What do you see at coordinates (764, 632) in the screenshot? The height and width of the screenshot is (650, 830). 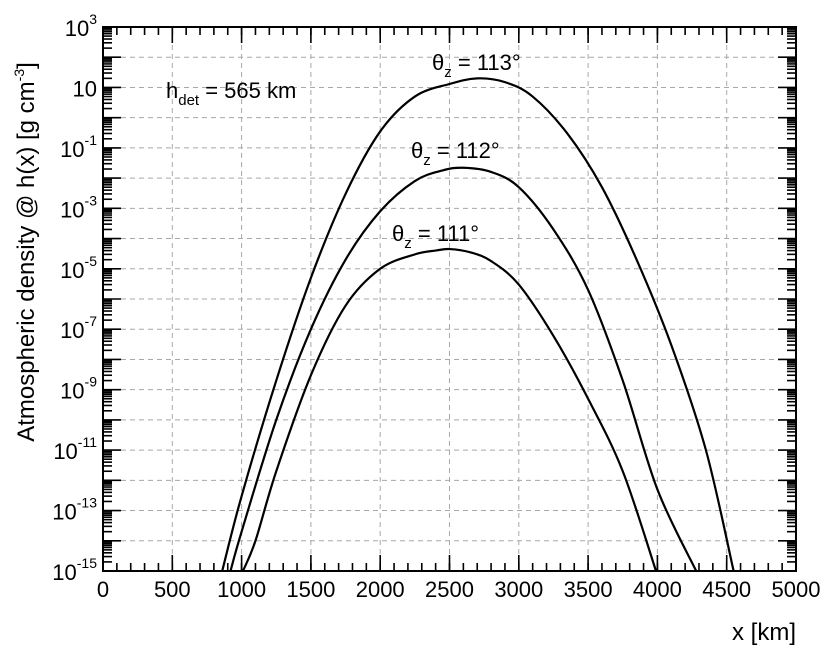 I see `x-axis-title: x [km]` at bounding box center [764, 632].